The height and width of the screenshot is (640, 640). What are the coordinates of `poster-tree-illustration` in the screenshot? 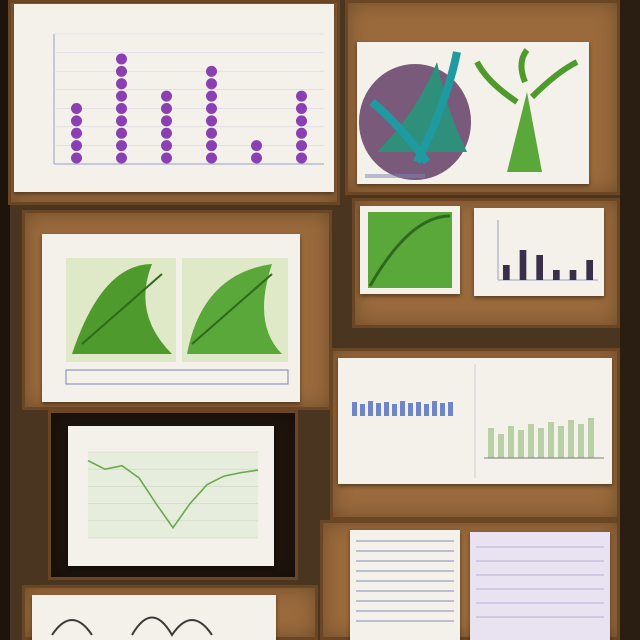 It's located at (473, 113).